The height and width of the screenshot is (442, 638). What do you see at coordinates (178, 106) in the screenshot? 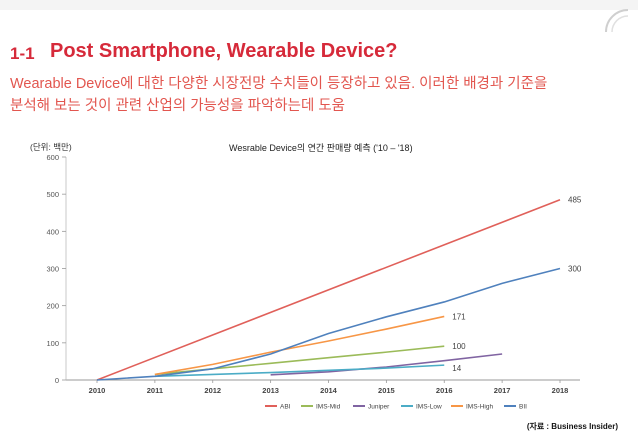
I see `subtitle-line-2: 분석해 보는 것이 관련 산업의 가능성을 파악하는데 도움` at bounding box center [178, 106].